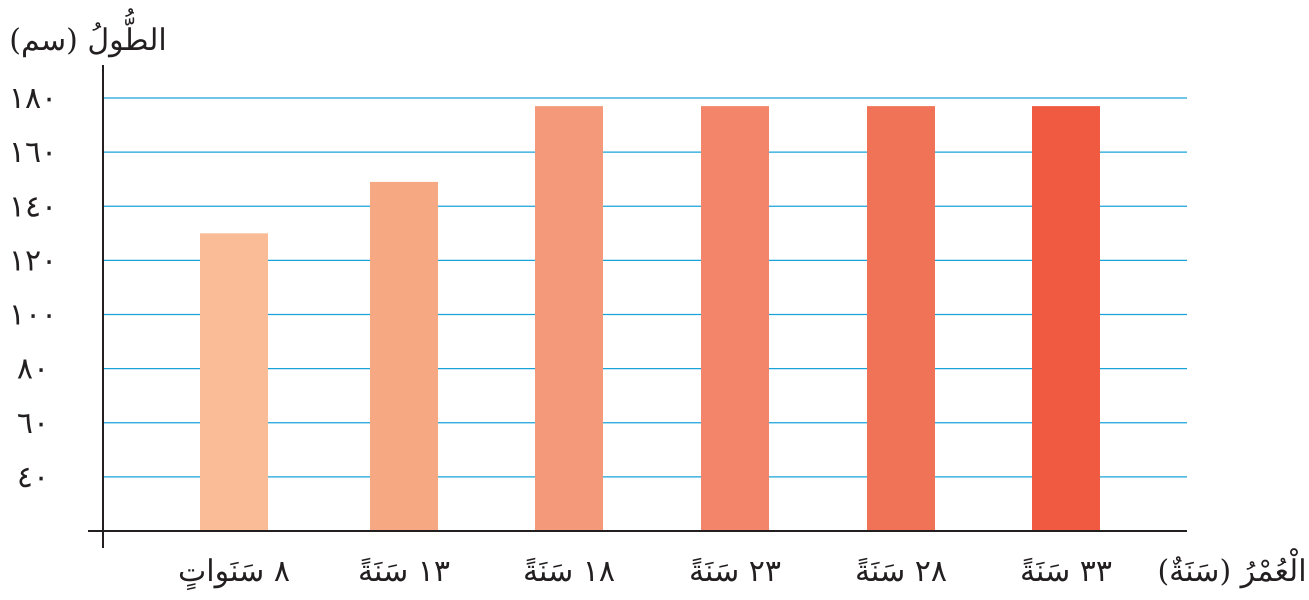  What do you see at coordinates (404, 571) in the screenshot?
I see `x-category-label: ١٣ سَنَةً` at bounding box center [404, 571].